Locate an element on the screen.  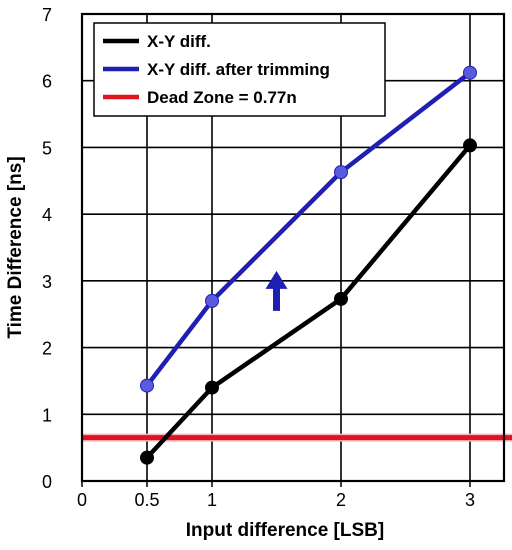
x-tick-label: 2 is located at coordinates (341, 500).